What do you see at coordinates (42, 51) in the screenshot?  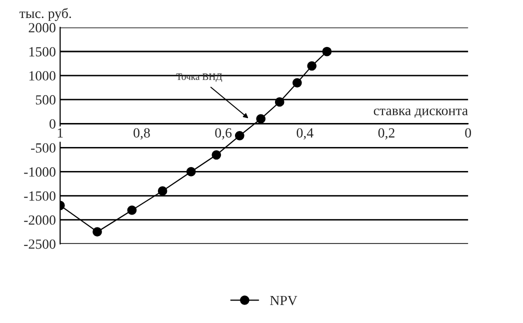 I see `y-tick-label: 1500` at bounding box center [42, 51].